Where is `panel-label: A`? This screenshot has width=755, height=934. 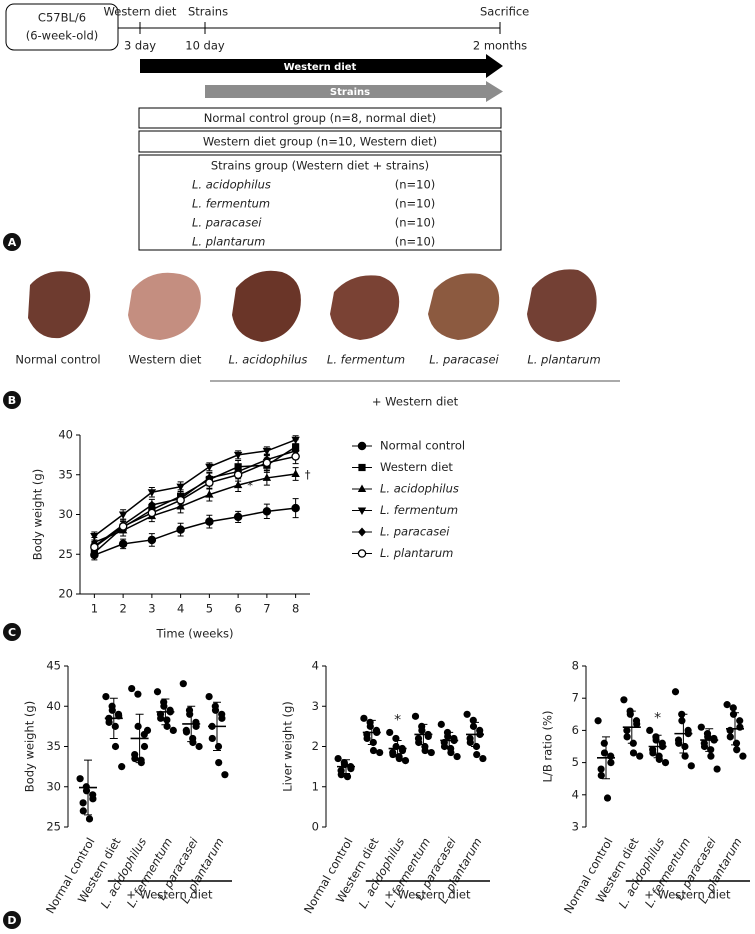
panel-label: A is located at coordinates (12, 242).